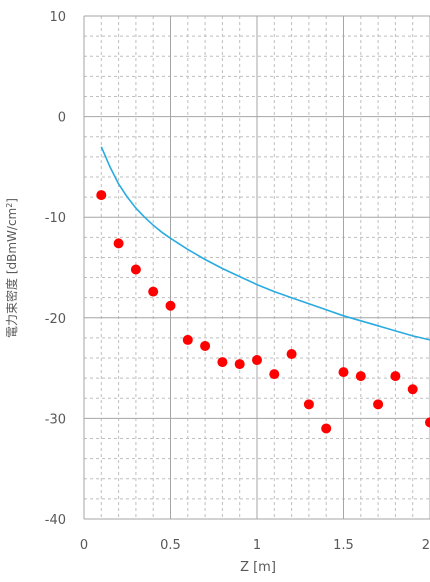 The image size is (430, 582). I want to click on x-axis-label: Z [m], so click(258, 567).